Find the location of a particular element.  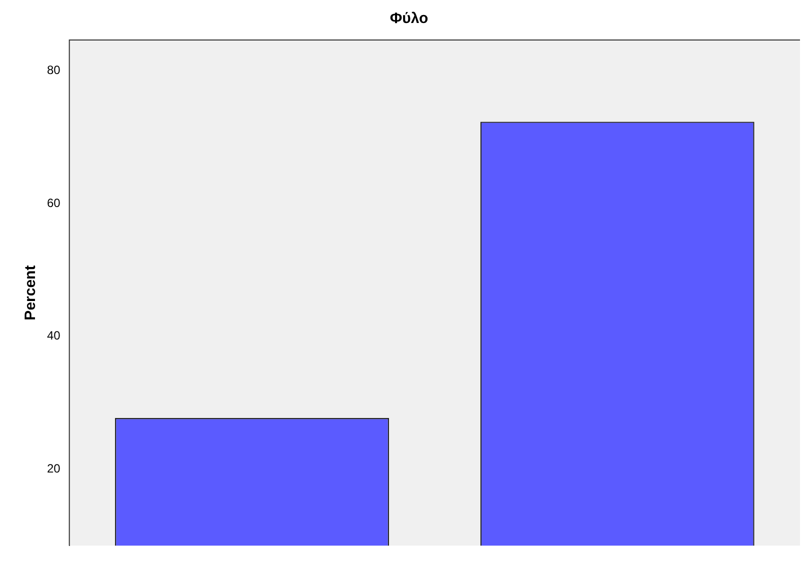

y-axis-title: Percent is located at coordinates (31, 292).